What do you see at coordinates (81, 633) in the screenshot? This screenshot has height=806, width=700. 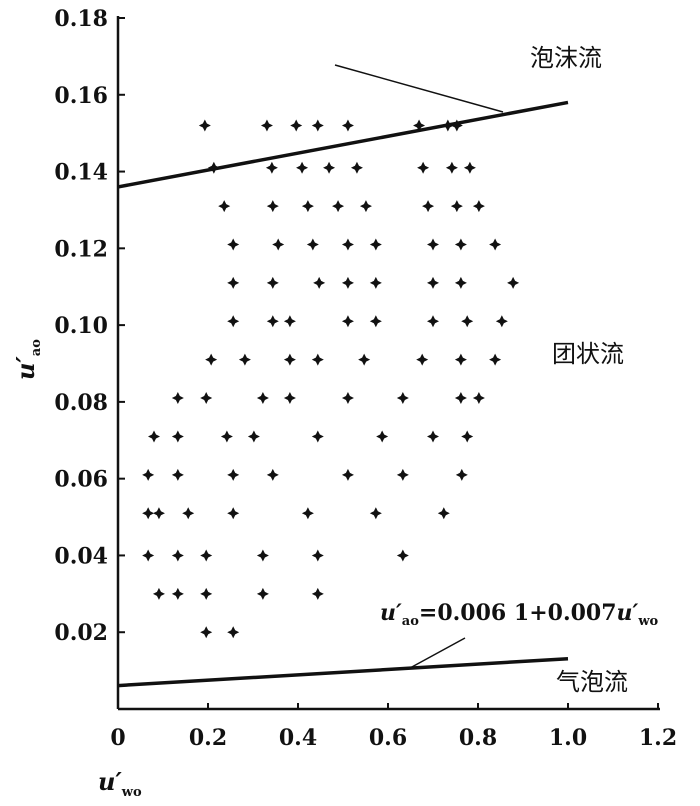 I see `y-tick-label: 0.02` at bounding box center [81, 633].